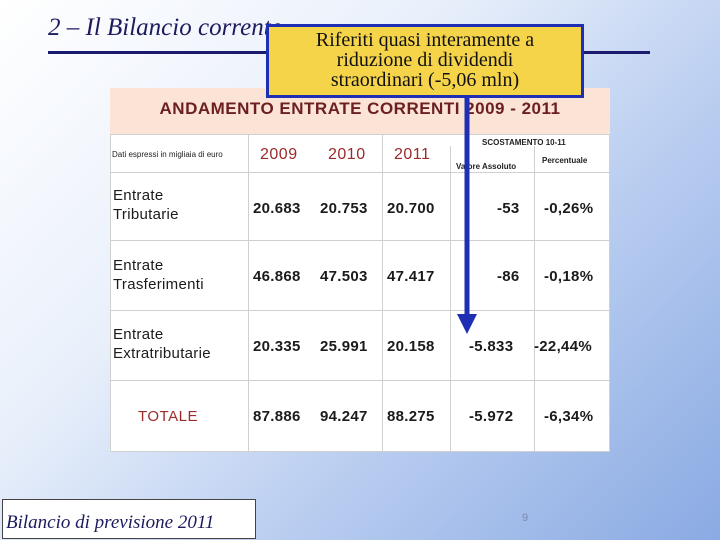  What do you see at coordinates (411, 276) in the screenshot?
I see `cell-value: 47.417` at bounding box center [411, 276].